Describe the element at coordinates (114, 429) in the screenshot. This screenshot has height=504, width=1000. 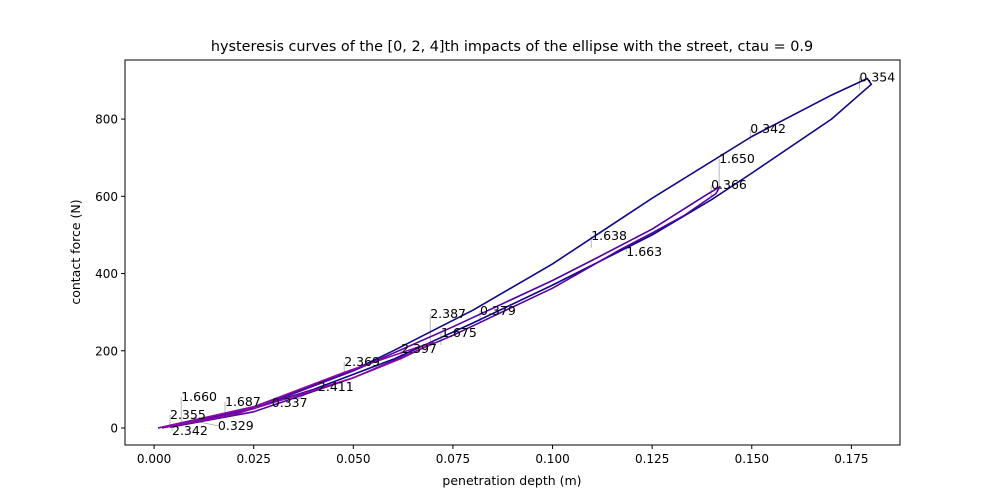
I see `y-tick-label: 0` at that location.